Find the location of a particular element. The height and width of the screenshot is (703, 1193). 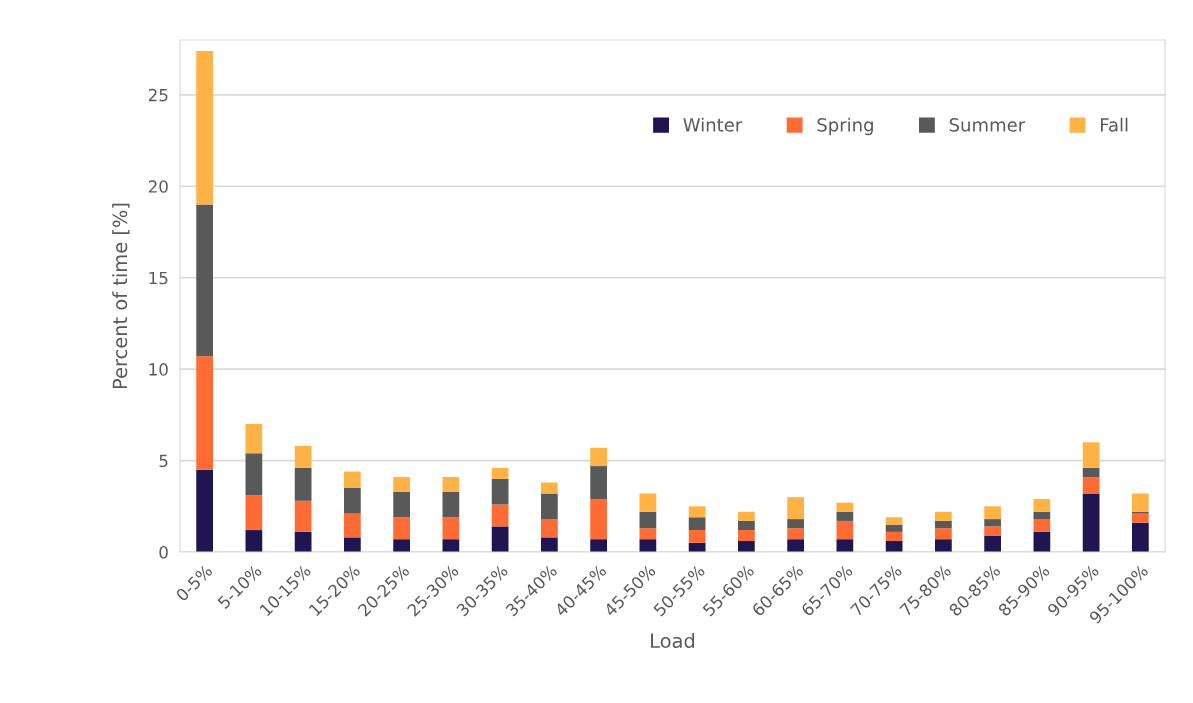

legend-label: Fall is located at coordinates (1114, 124).